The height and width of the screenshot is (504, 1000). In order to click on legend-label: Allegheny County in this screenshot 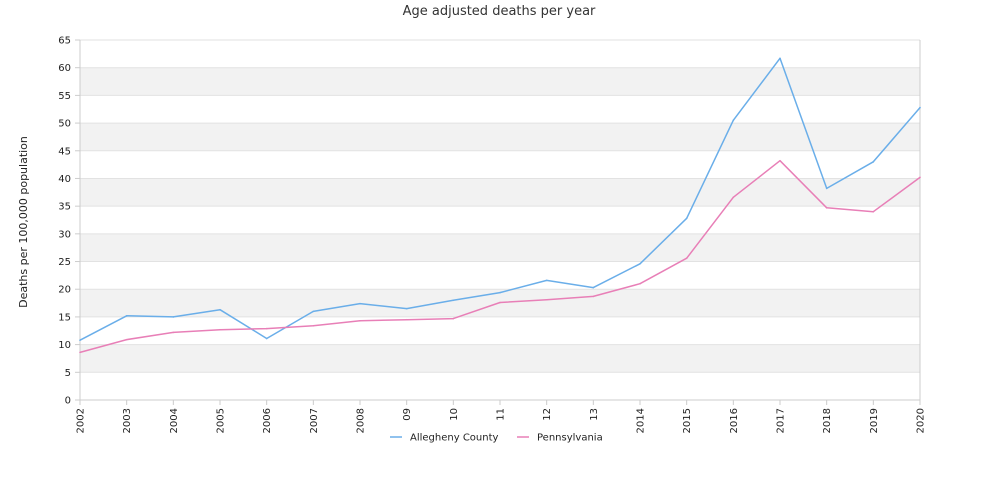, I will do `click(454, 438)`.